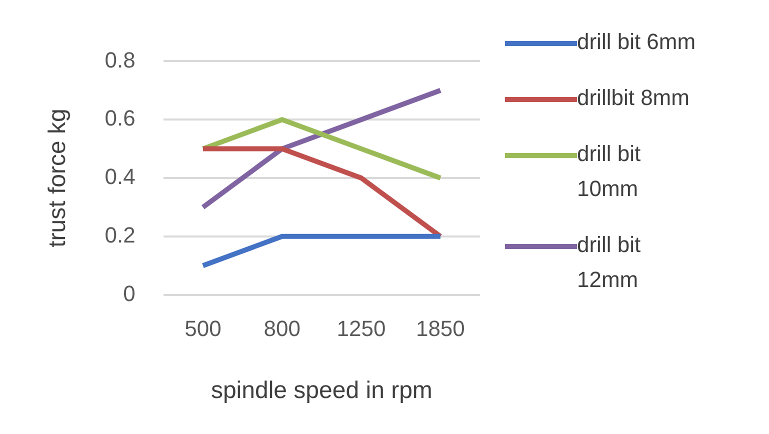 The height and width of the screenshot is (434, 769). Describe the element at coordinates (120, 177) in the screenshot. I see `y-tick-label: 0.4` at that location.